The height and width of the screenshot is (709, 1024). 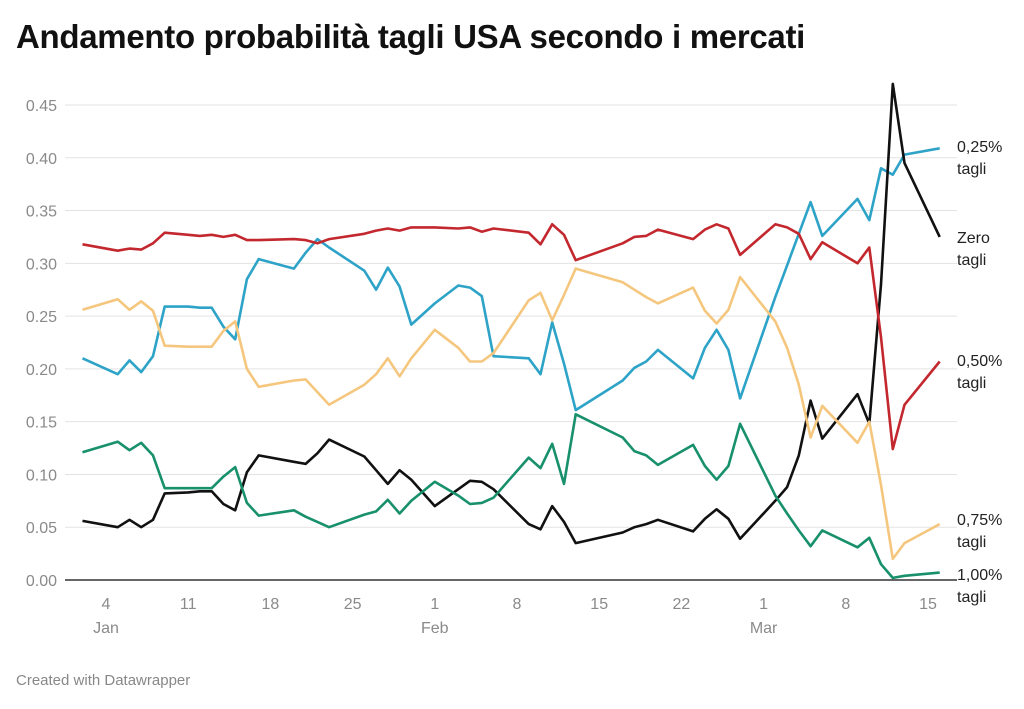 What do you see at coordinates (106, 628) in the screenshot?
I see `x-month-label: Jan` at bounding box center [106, 628].